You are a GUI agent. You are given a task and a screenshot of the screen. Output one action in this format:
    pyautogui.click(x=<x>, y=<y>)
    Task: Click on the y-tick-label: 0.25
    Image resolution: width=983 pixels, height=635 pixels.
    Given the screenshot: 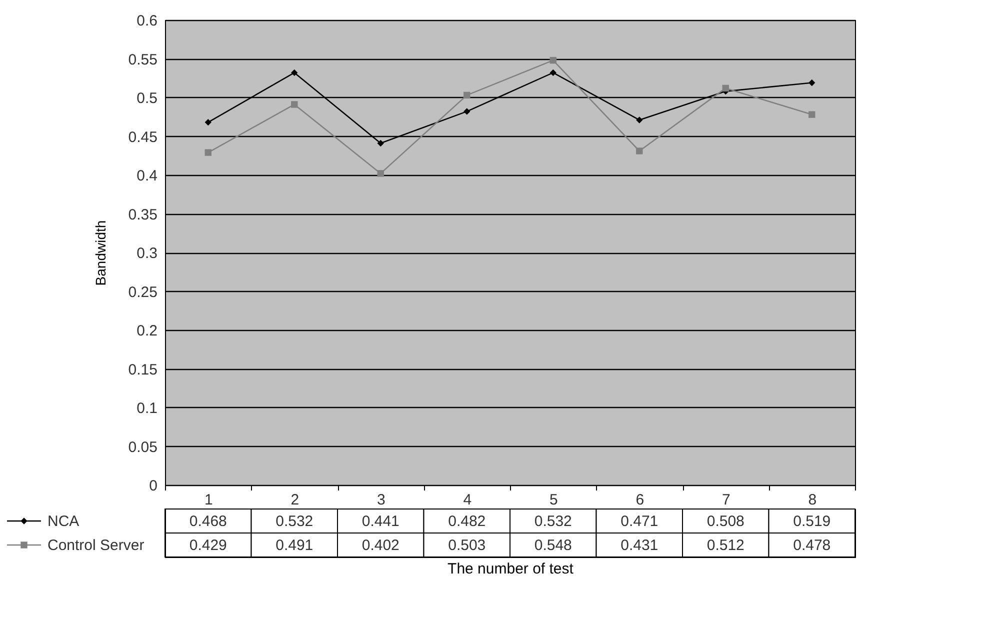 What is the action you would take?
    pyautogui.click(x=143, y=292)
    